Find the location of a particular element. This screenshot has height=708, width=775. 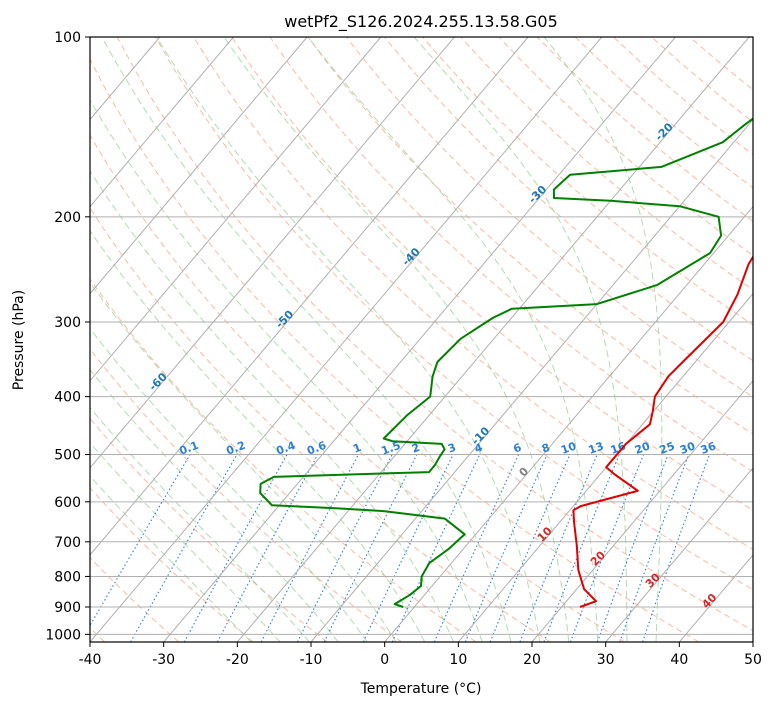

isotherm-value-label: -70 is located at coordinates (31, 444).